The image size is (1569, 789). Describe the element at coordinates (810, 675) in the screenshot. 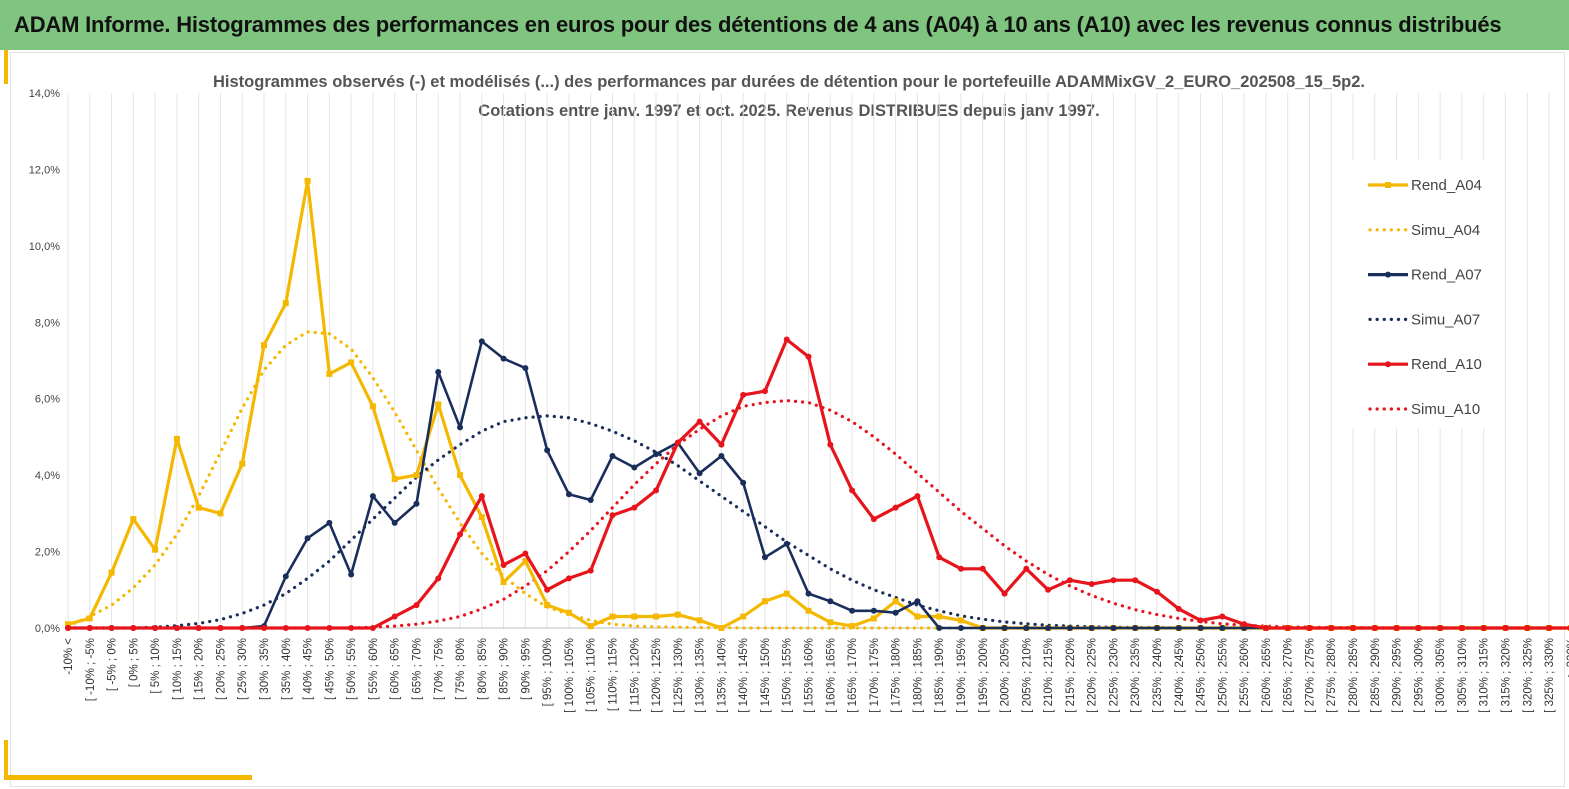

I see `x-tick-label: [ 155% ; 160%` at that location.